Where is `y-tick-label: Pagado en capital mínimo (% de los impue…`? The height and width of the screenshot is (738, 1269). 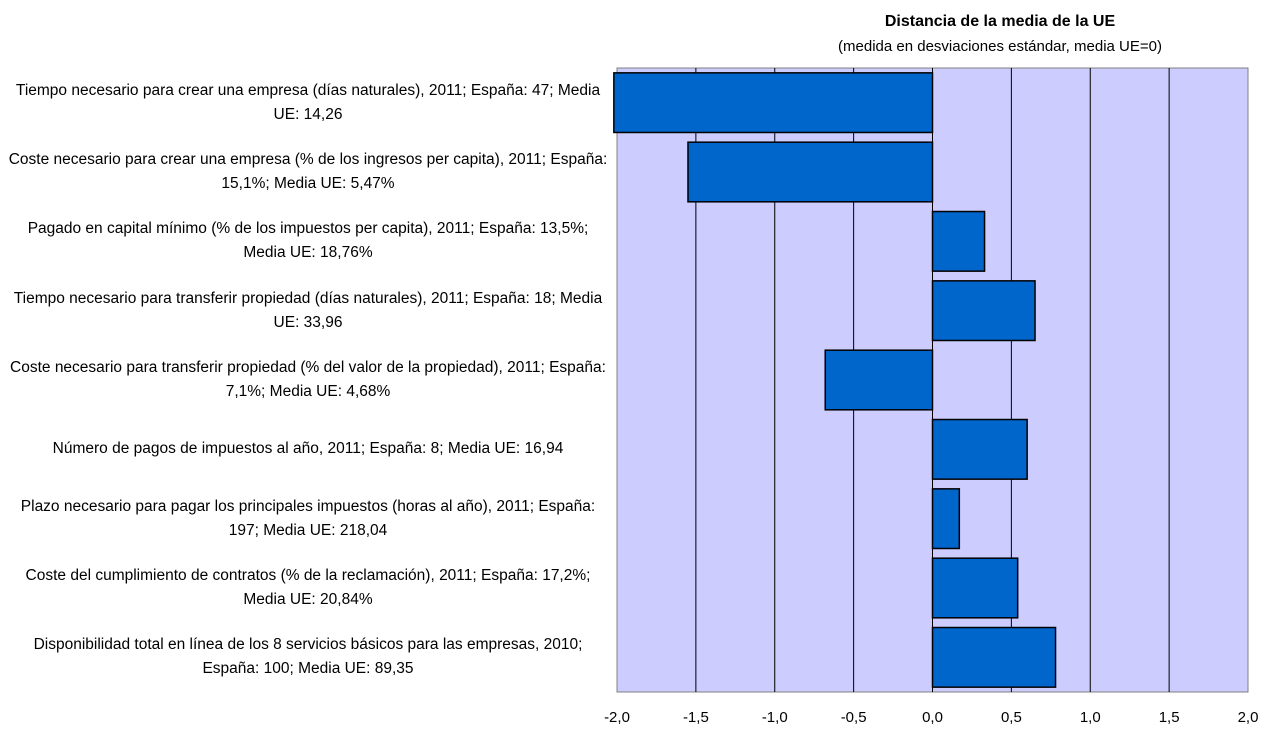
y-tick-label: Pagado en capital mínimo (% de los impue… is located at coordinates (308, 241).